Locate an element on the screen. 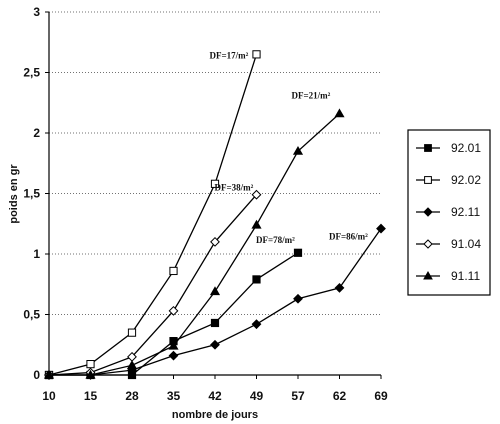 The height and width of the screenshot is (424, 500). legend-label: 91.04 is located at coordinates (466, 244).